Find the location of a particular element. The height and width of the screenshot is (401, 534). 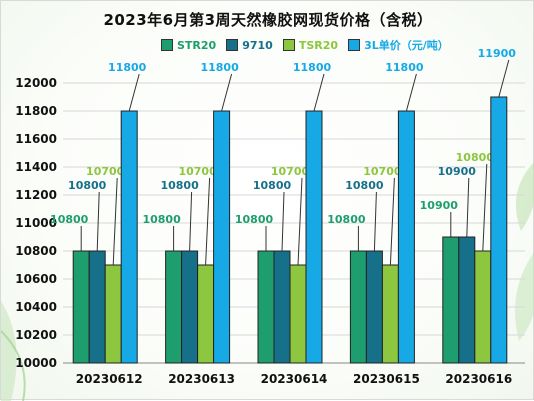

y-tick-label: 11000 is located at coordinates (36, 223).